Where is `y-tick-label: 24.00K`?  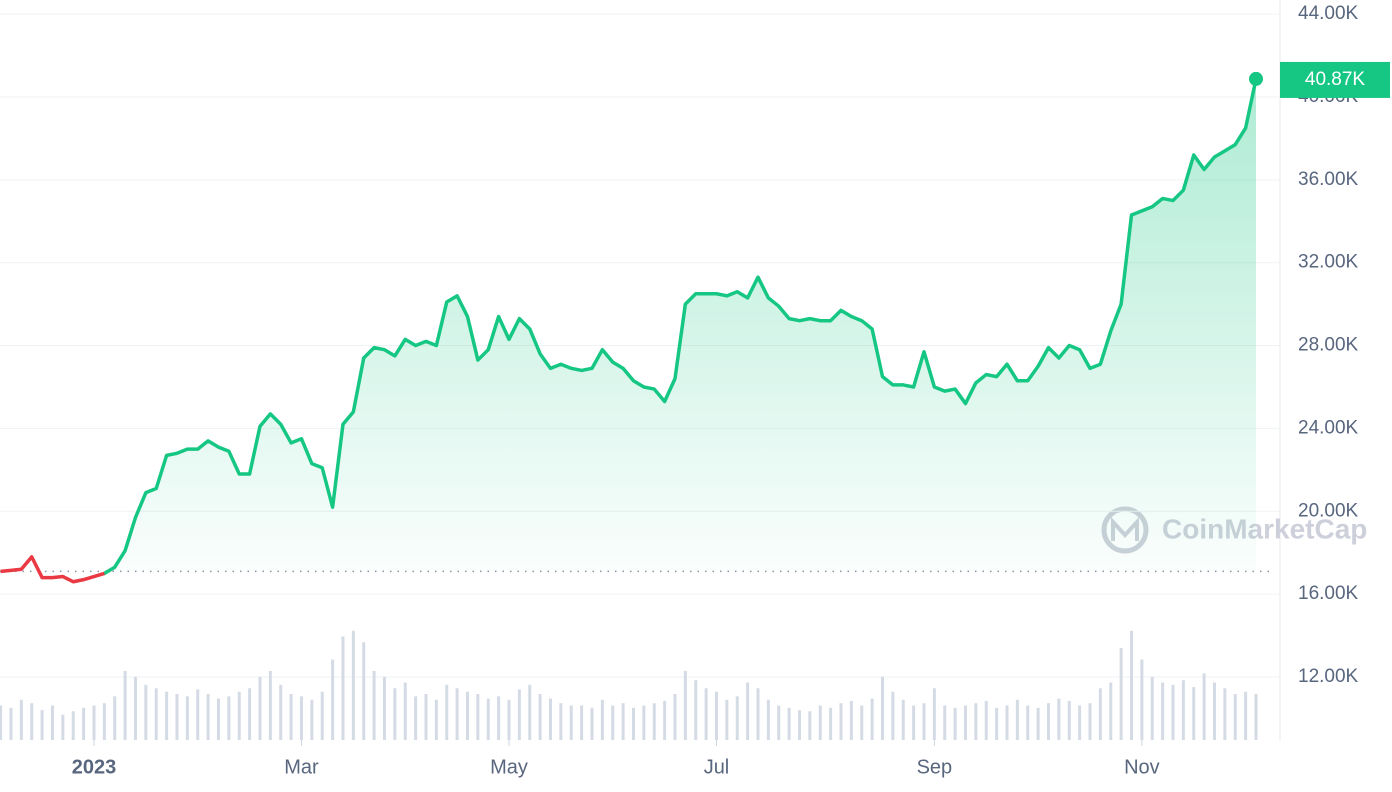 y-tick-label: 24.00K is located at coordinates (1328, 427).